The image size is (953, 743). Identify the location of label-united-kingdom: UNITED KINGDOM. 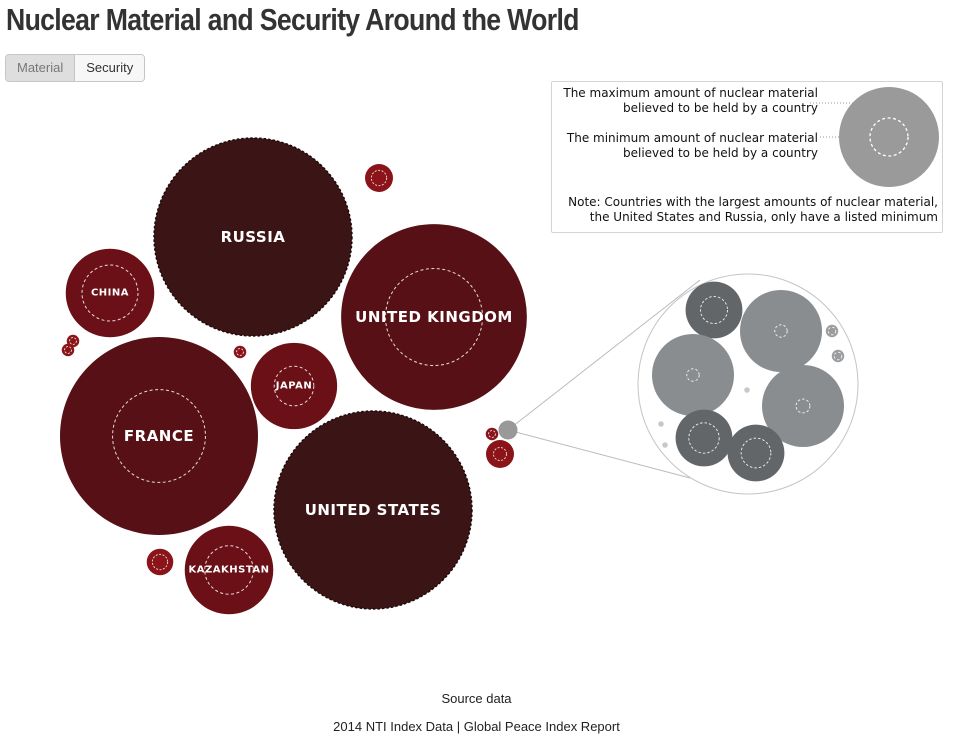
(434, 317).